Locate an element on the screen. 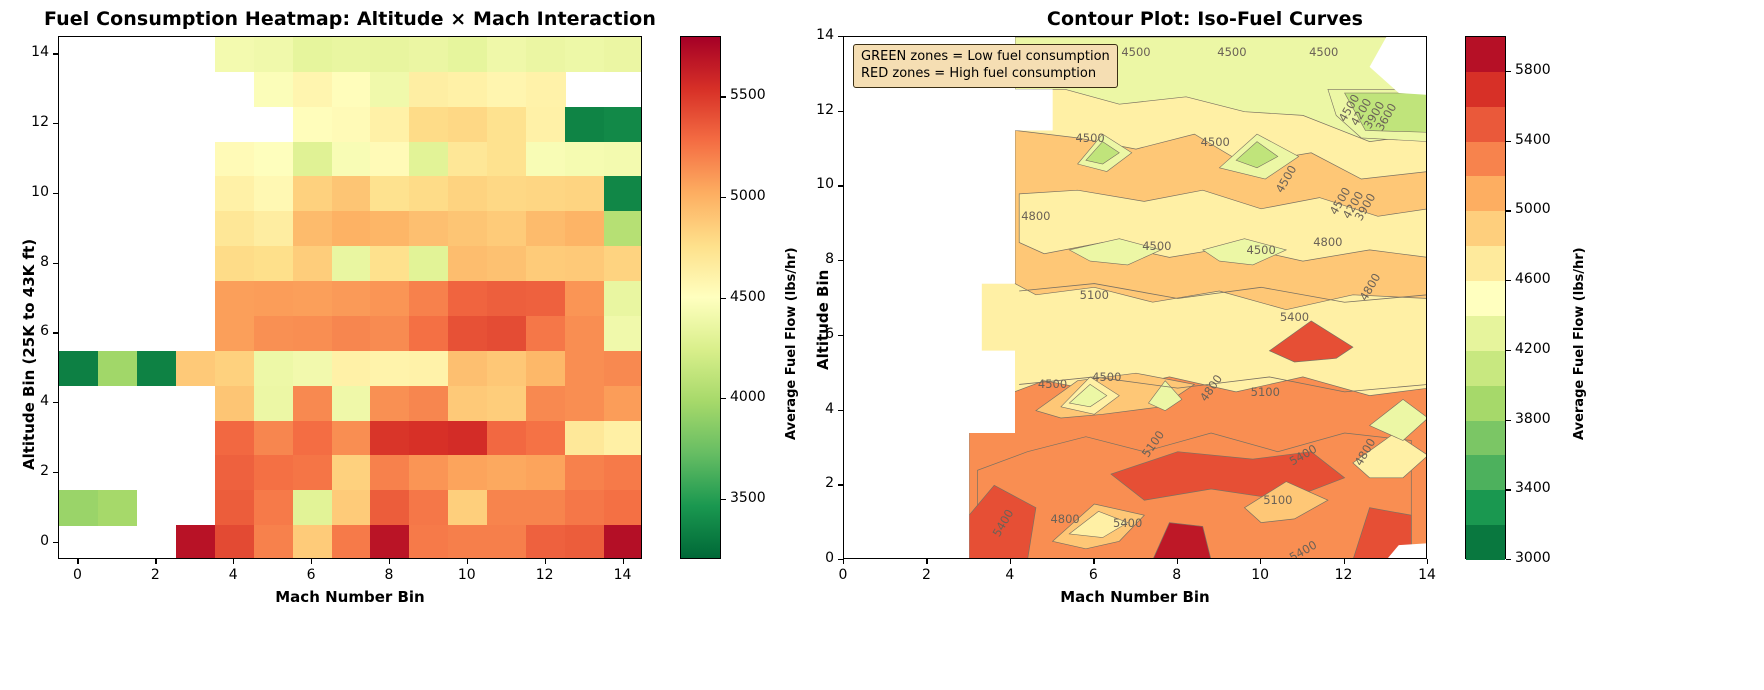 The width and height of the screenshot is (1764, 690). contour-nodata-br is located at coordinates (1406, 550).